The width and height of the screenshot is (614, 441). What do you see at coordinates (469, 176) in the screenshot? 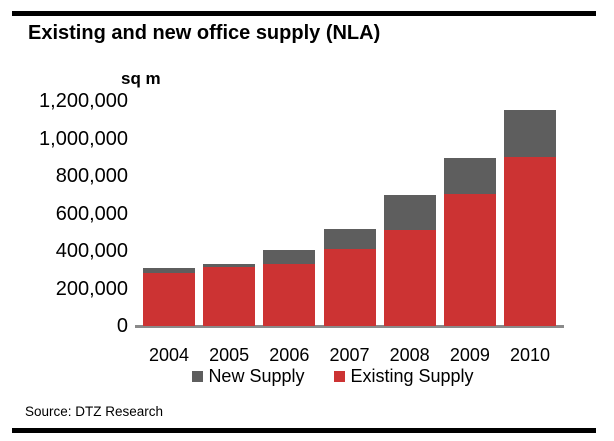
I see `bar-2009-new-supply` at bounding box center [469, 176].